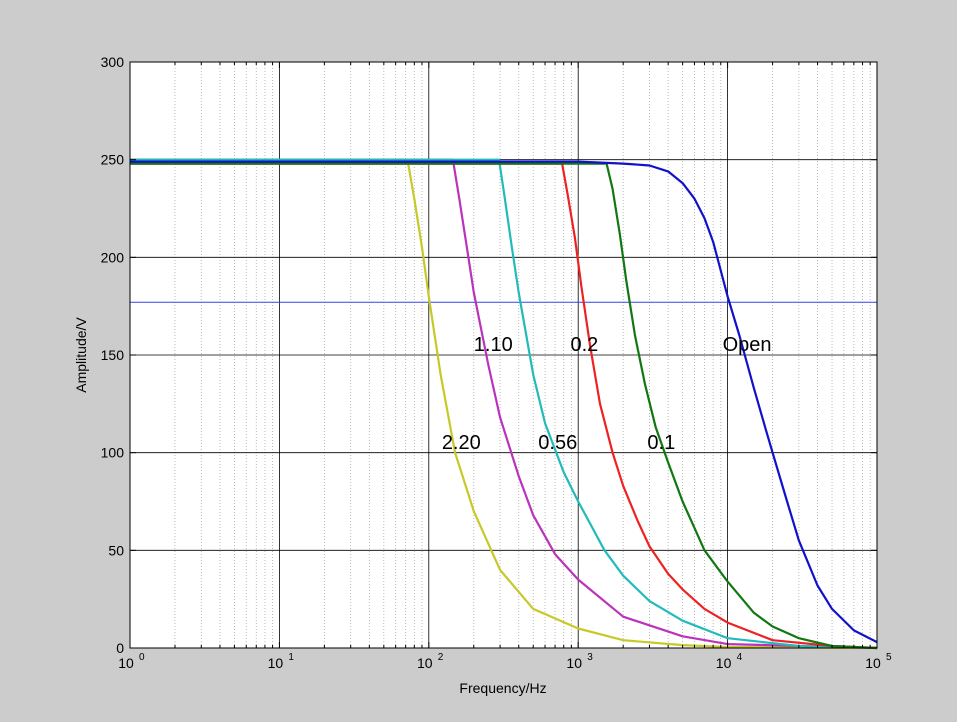  What do you see at coordinates (113, 257) in the screenshot?
I see `y-tick-label: 200` at bounding box center [113, 257].